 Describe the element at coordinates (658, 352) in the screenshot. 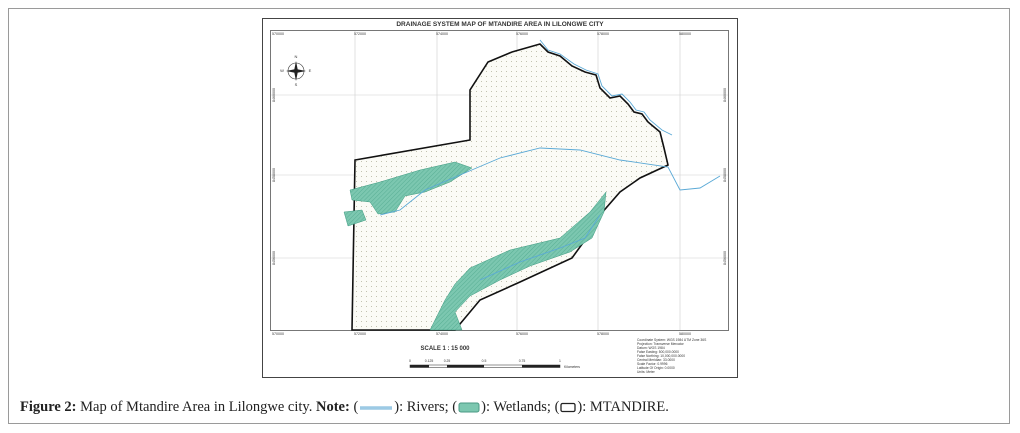

I see `map-metadata: False Easting: 500,000.0000` at that location.